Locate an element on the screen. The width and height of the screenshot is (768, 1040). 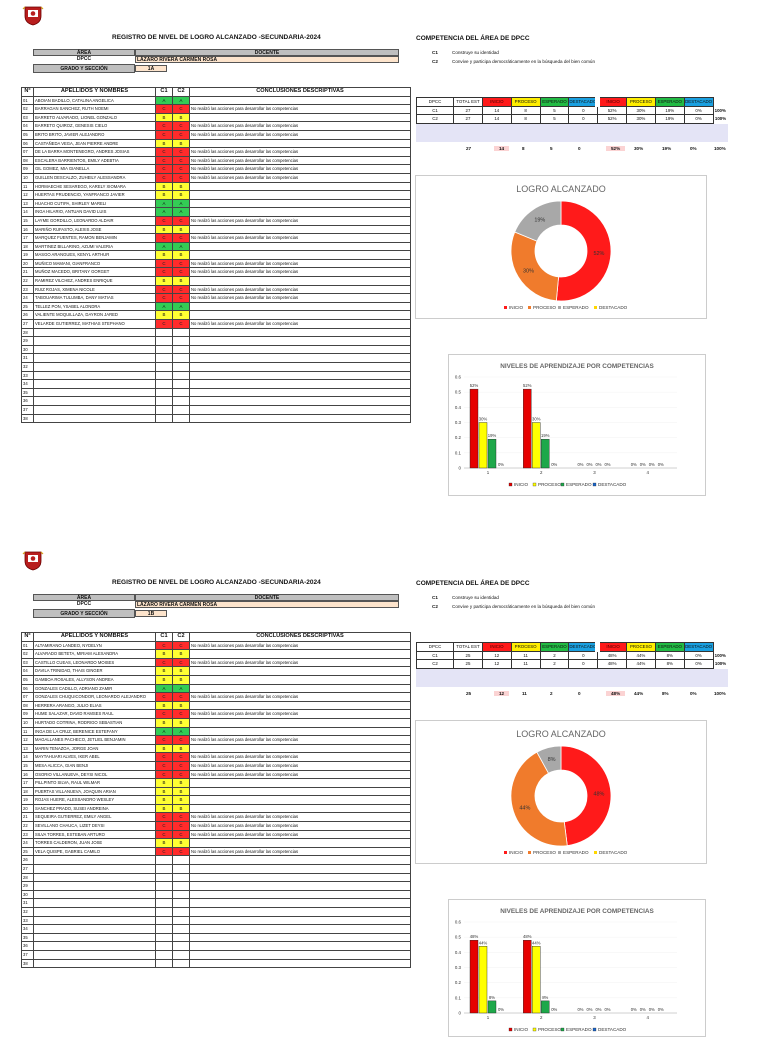
y-tick-label: 0.1 is located at coordinates (458, 997).